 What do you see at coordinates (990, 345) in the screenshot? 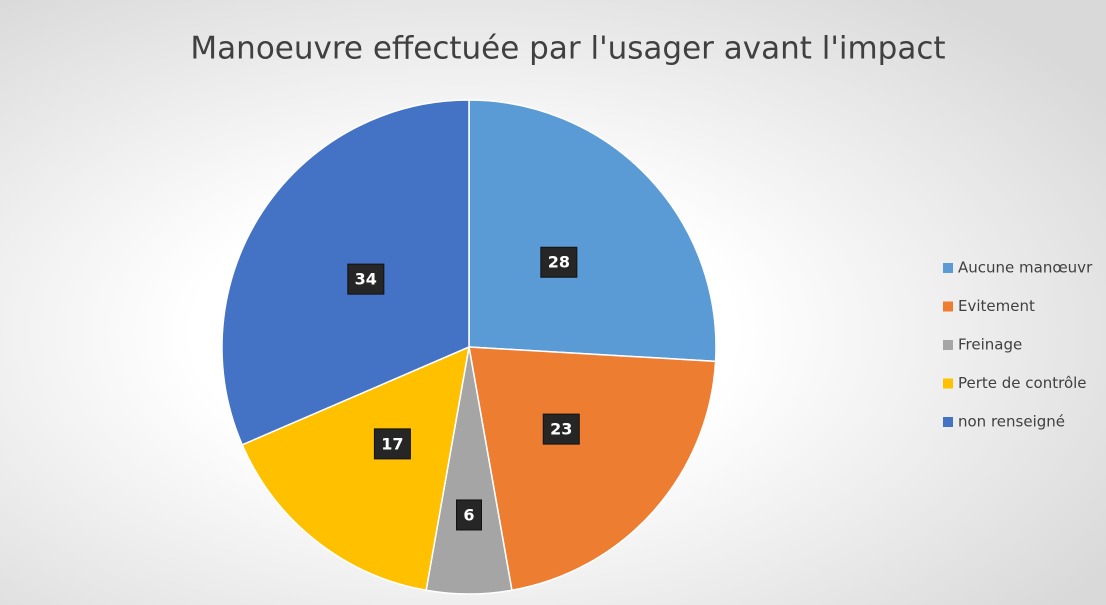
I see `legend-label: Freinage` at bounding box center [990, 345].